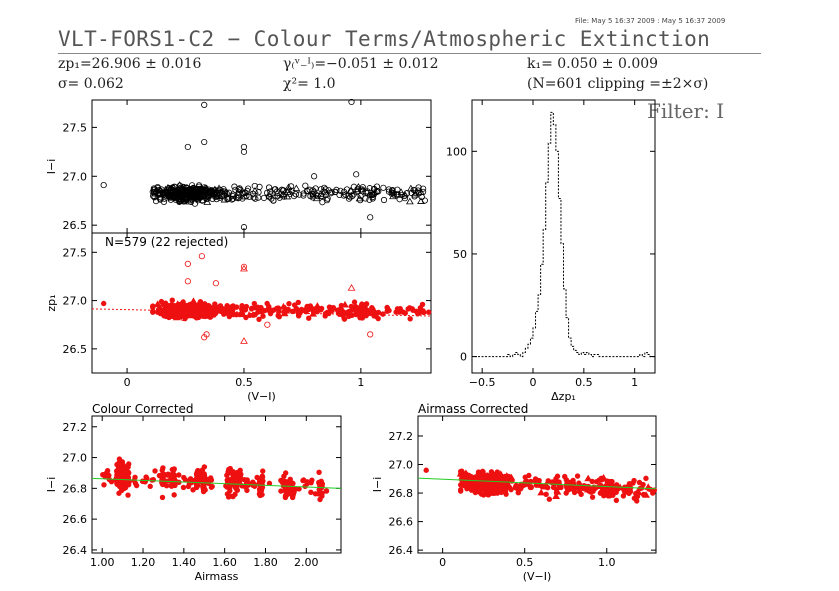  Describe the element at coordinates (184, 562) in the screenshot. I see `x-tick-label: 1.40` at that location.